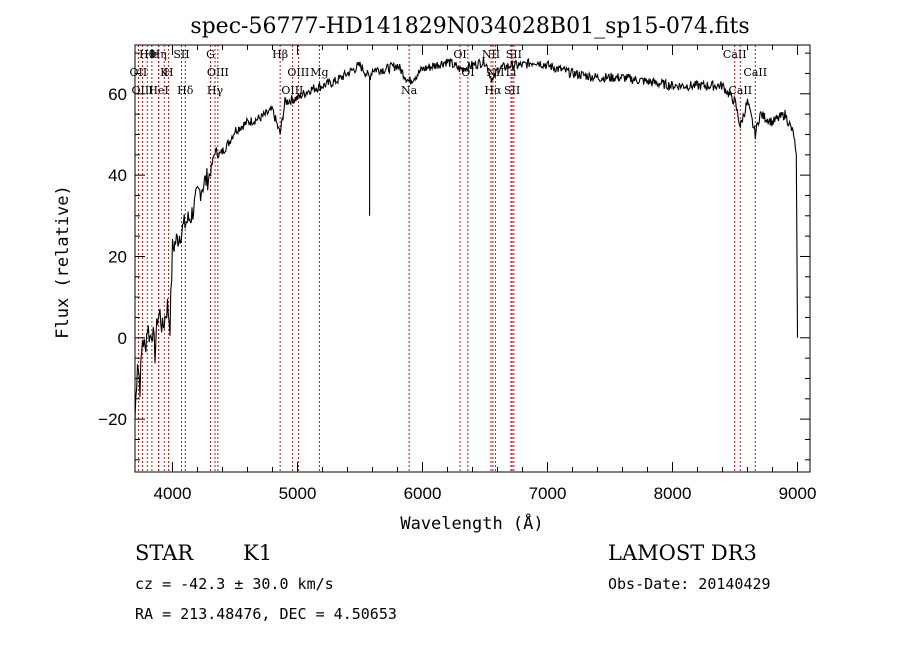 Image resolution: width=900 pixels, height=649 pixels. Describe the element at coordinates (139, 72) in the screenshot. I see `line-label-oii: OII` at that location.